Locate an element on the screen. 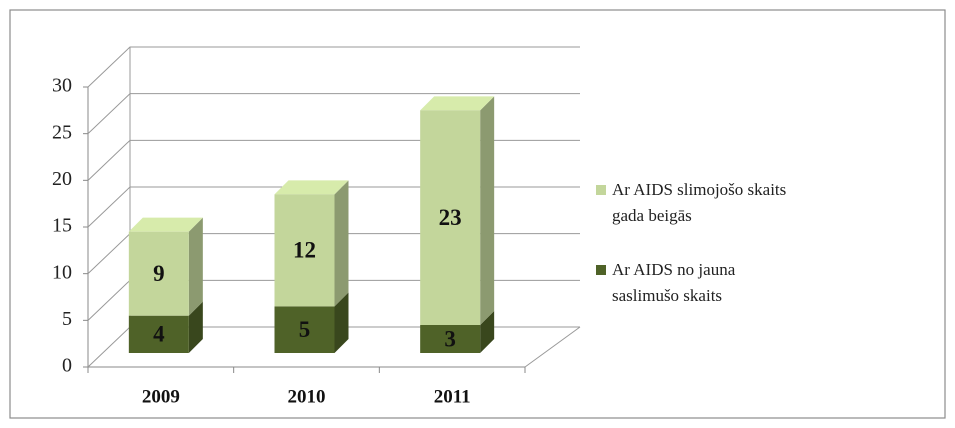 This screenshot has height=428, width=955. data-label: 5 is located at coordinates (305, 329).